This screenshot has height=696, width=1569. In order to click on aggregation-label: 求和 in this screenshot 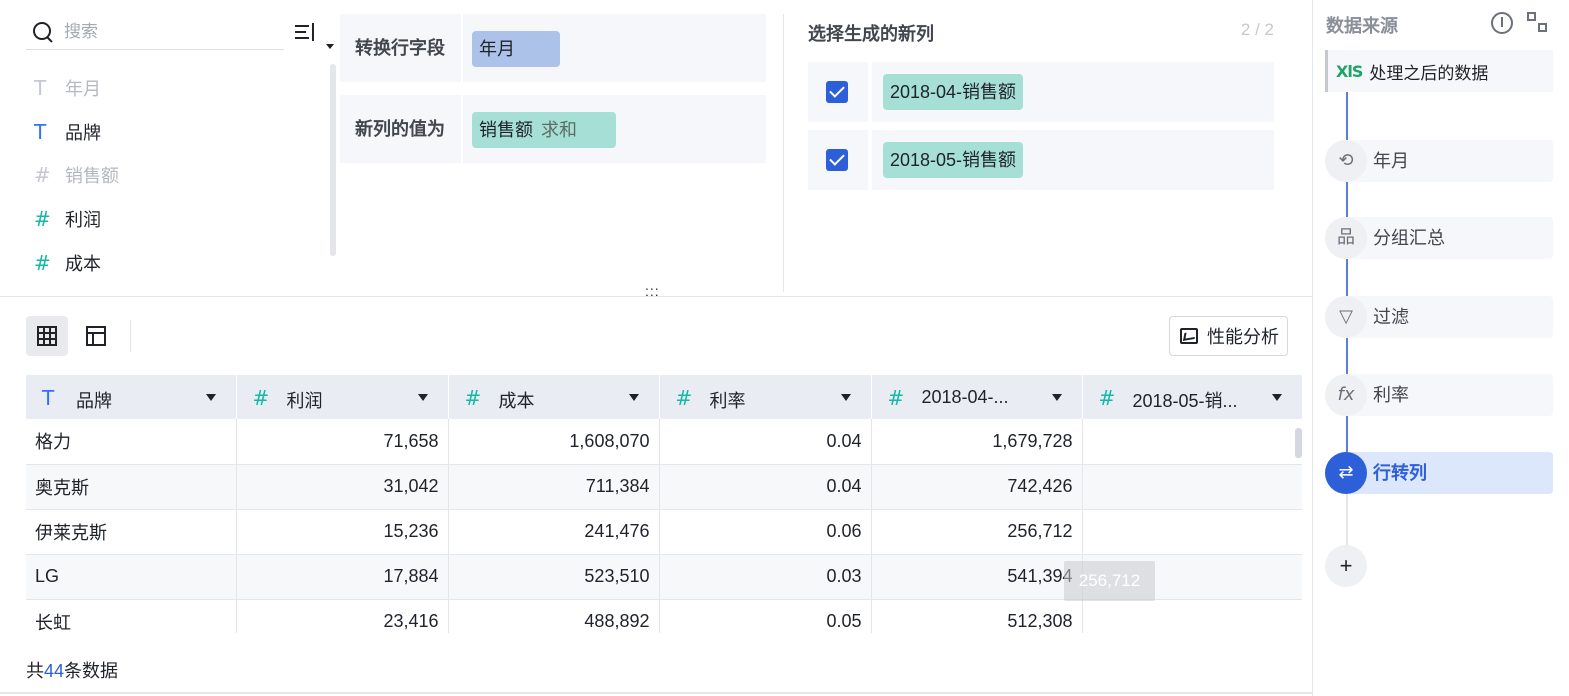, I will do `click(559, 130)`.